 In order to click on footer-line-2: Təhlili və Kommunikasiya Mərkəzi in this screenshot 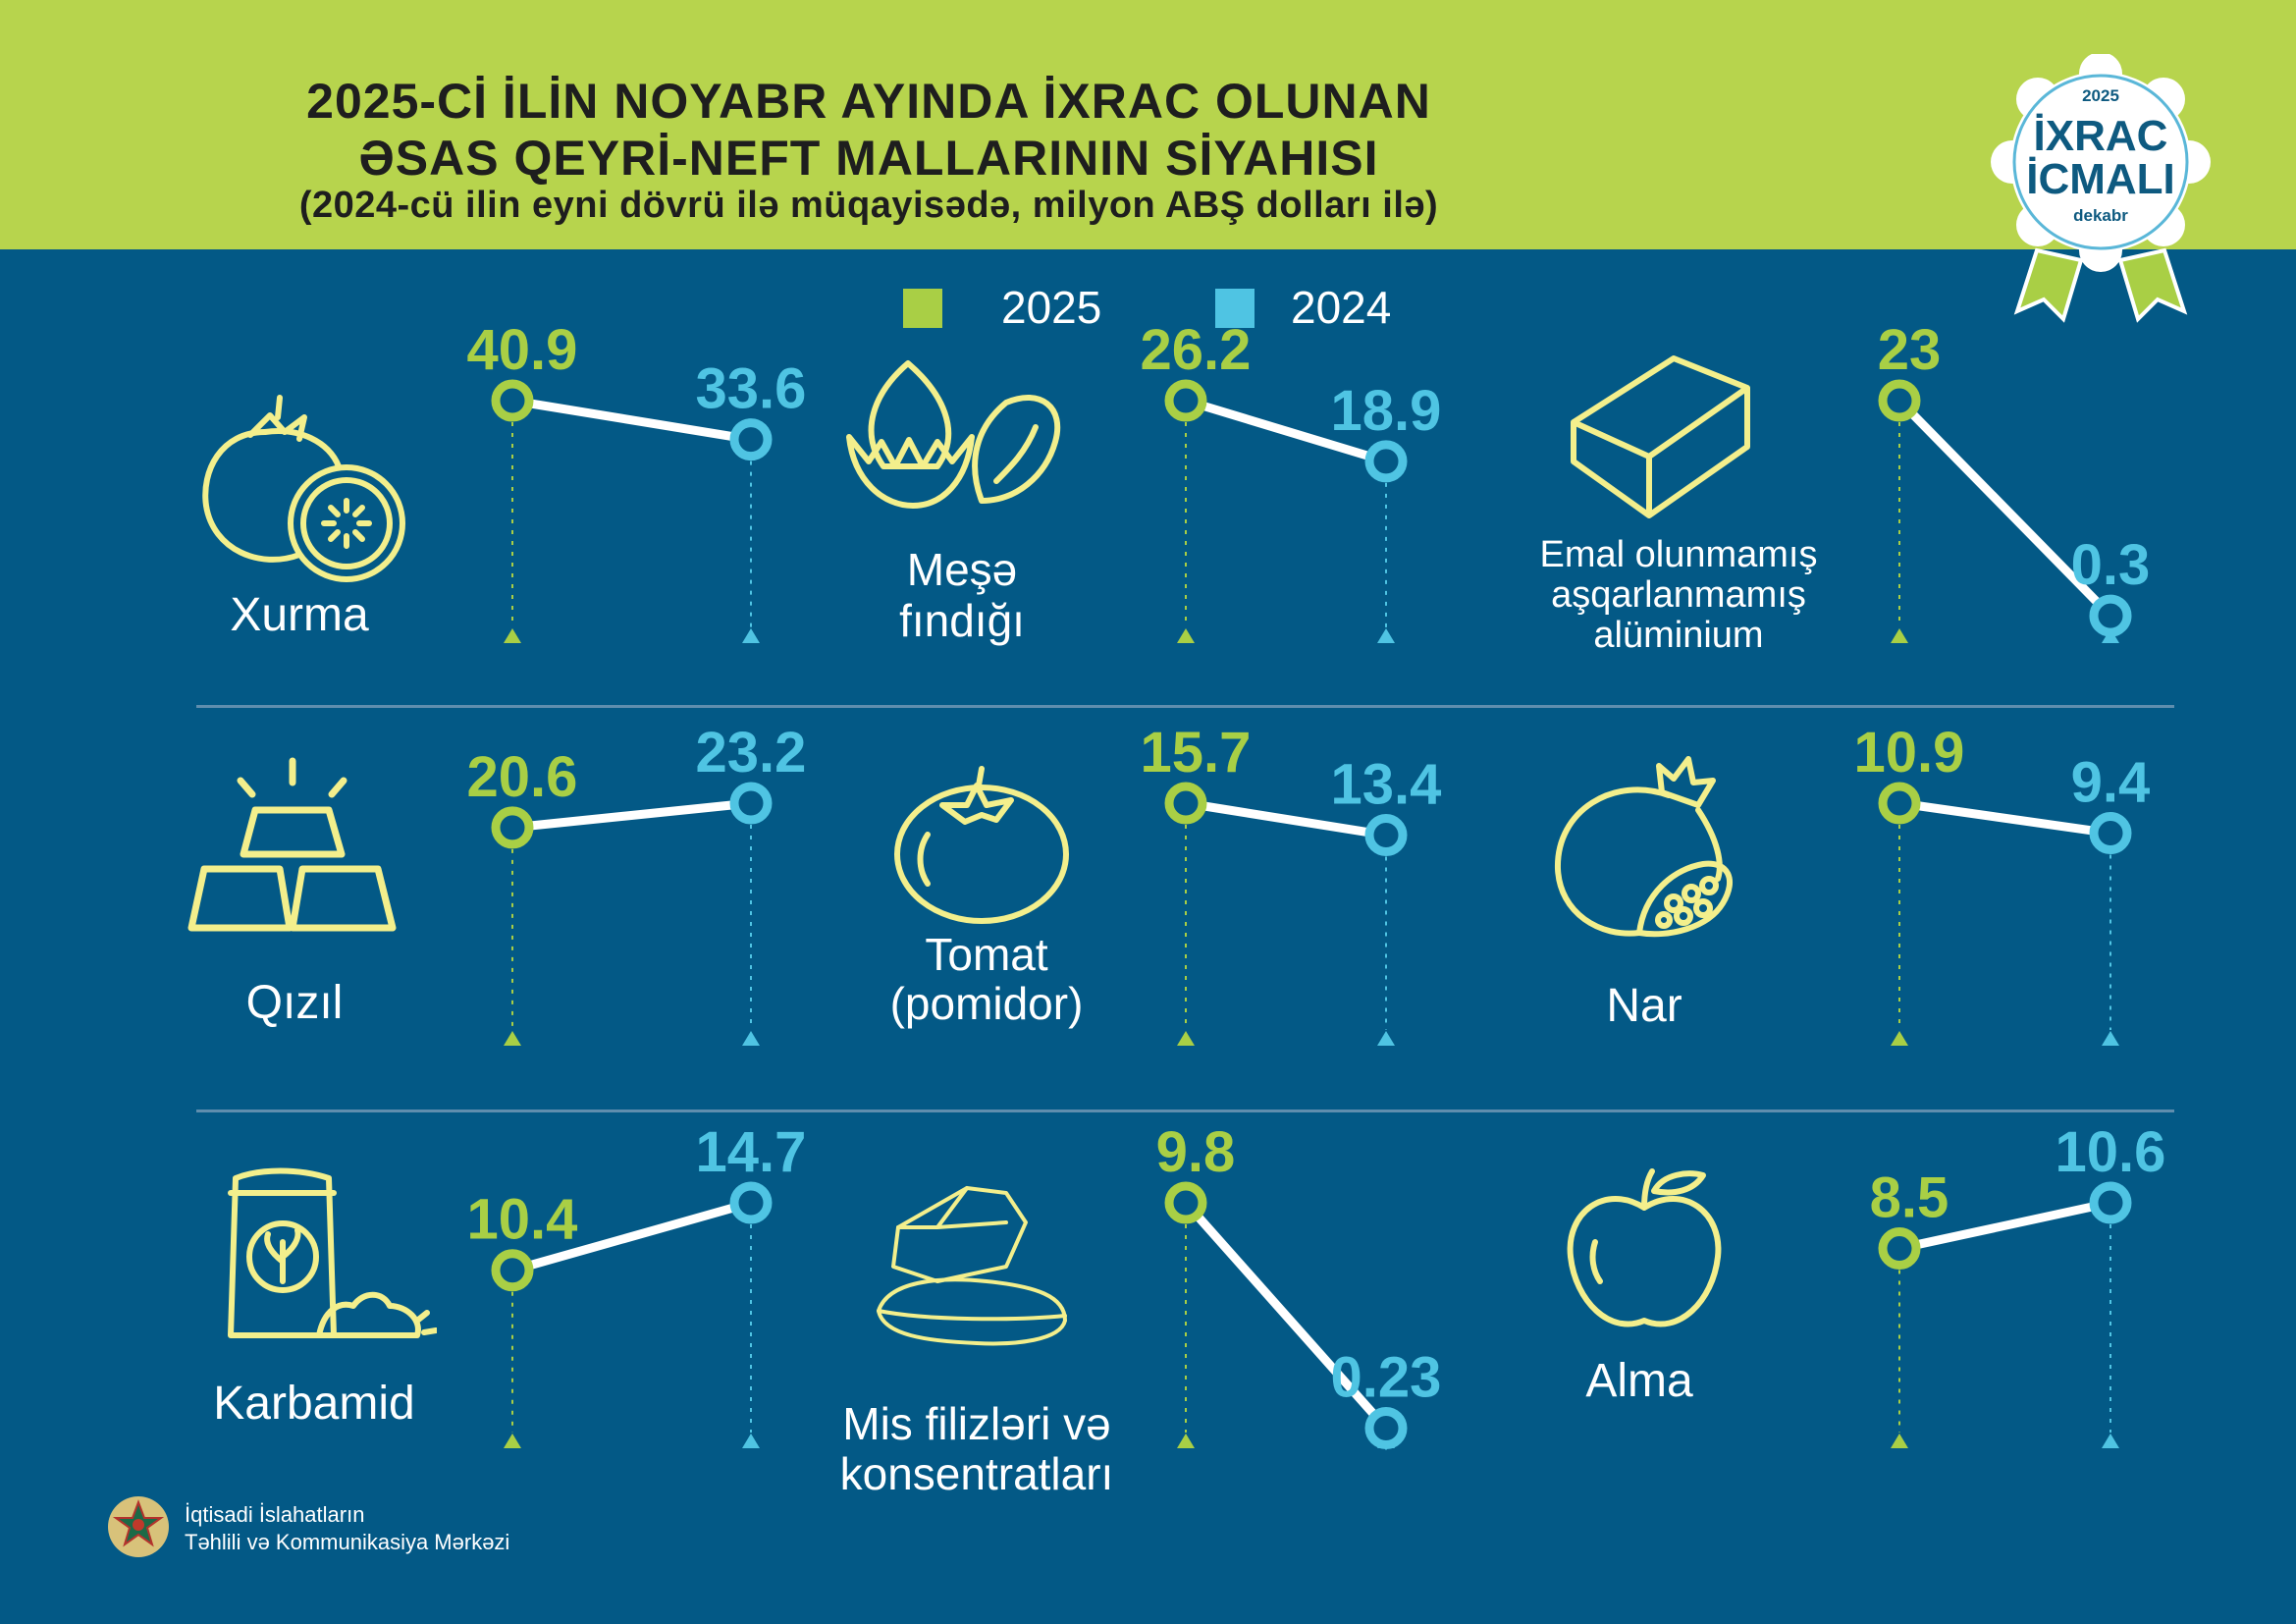, I will do `click(347, 1542)`.